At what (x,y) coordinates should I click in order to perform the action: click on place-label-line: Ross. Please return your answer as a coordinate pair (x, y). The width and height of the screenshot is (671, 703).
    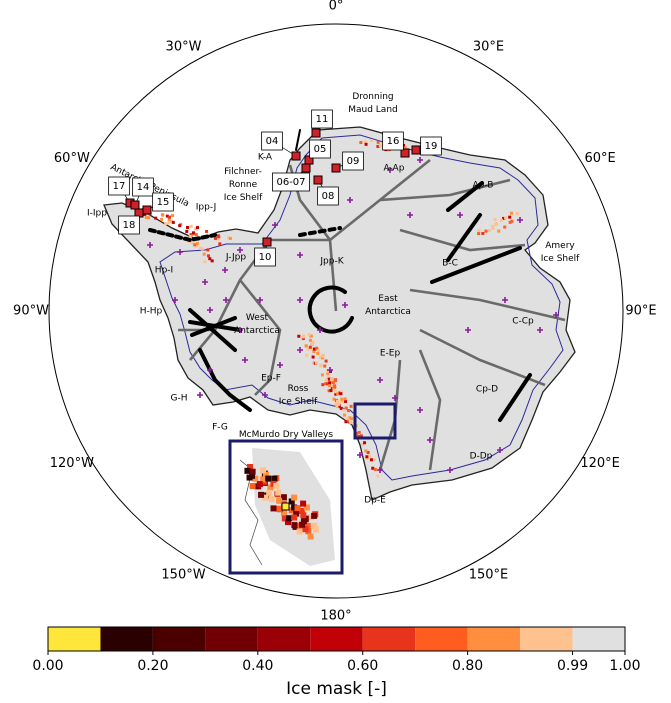
    Looking at the image, I should click on (298, 389).